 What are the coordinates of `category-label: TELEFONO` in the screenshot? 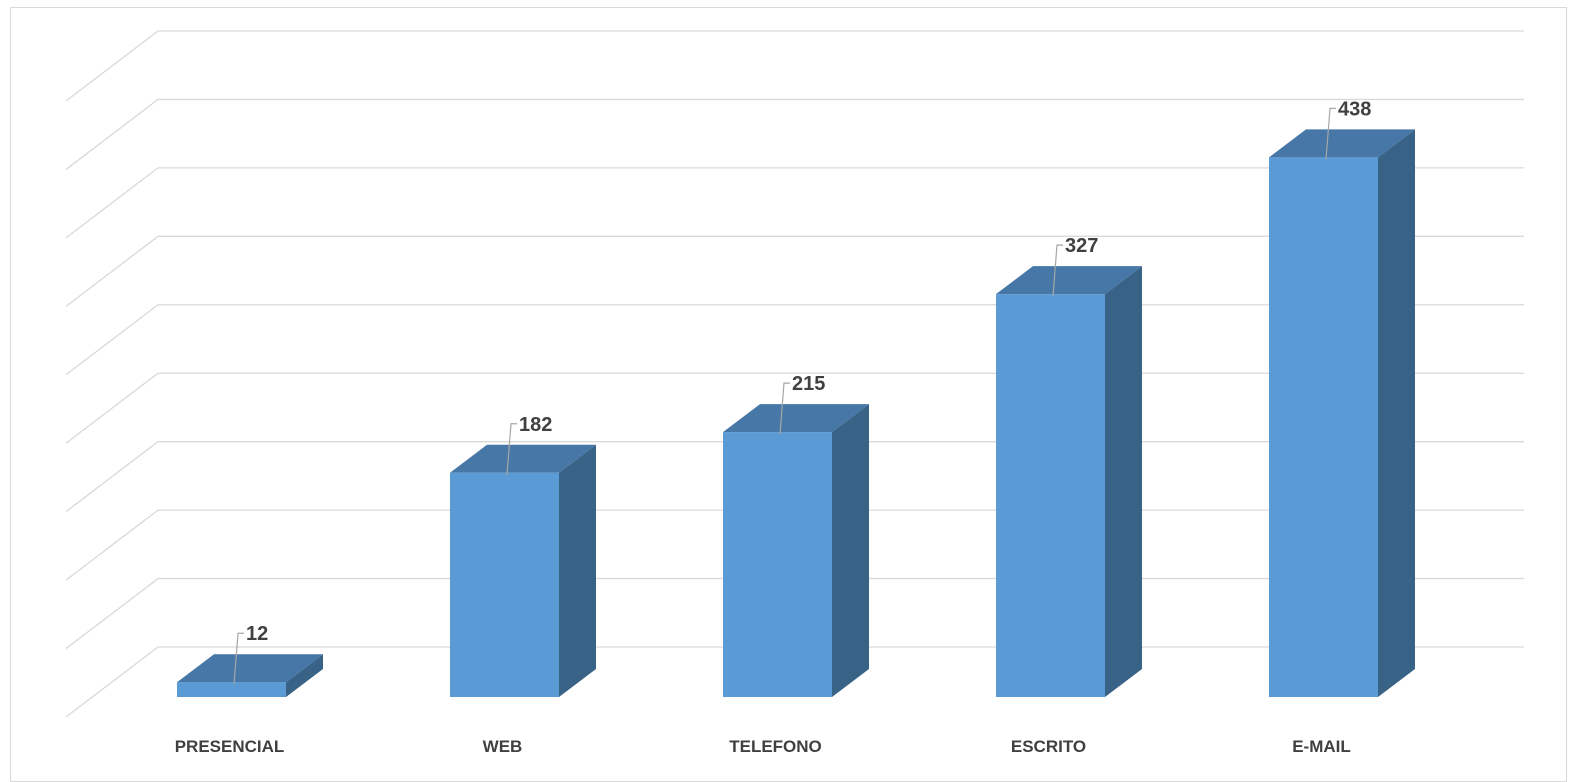 It's located at (775, 746).